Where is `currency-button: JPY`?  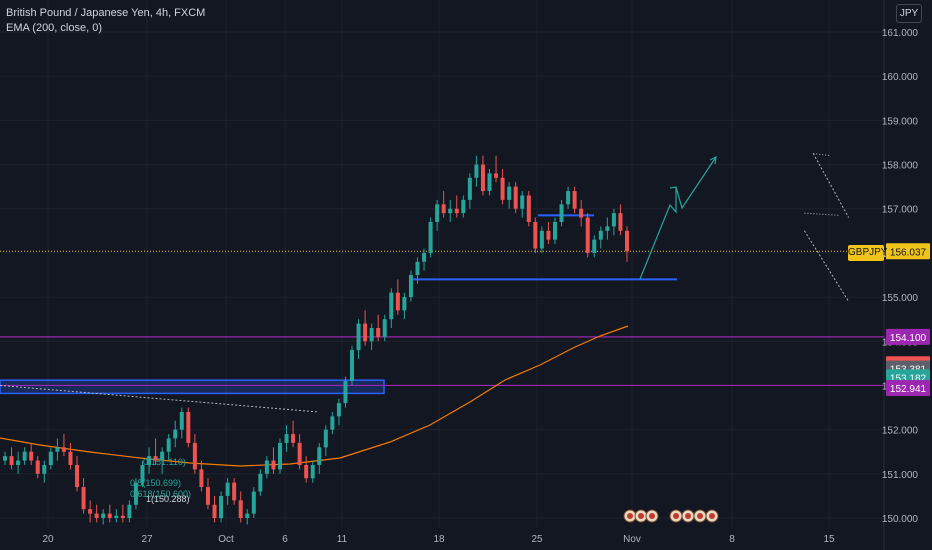 currency-button: JPY is located at coordinates (909, 13).